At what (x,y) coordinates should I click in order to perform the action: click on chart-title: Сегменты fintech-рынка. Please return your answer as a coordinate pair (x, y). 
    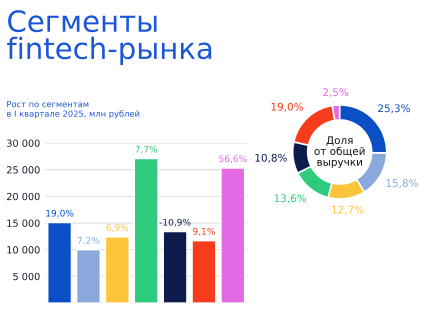
    Looking at the image, I should click on (109, 37).